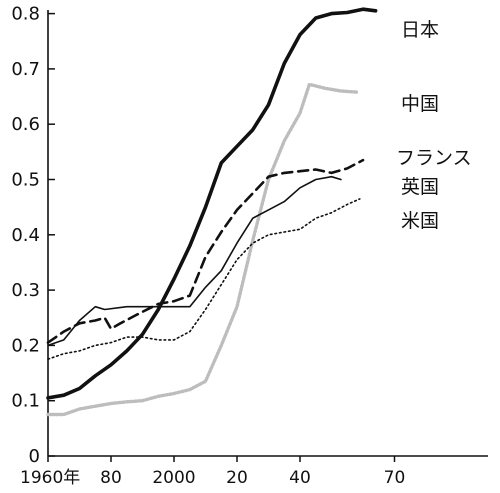 The width and height of the screenshot is (500, 493). What do you see at coordinates (420, 221) in the screenshot?
I see `series-label: 米国` at bounding box center [420, 221].